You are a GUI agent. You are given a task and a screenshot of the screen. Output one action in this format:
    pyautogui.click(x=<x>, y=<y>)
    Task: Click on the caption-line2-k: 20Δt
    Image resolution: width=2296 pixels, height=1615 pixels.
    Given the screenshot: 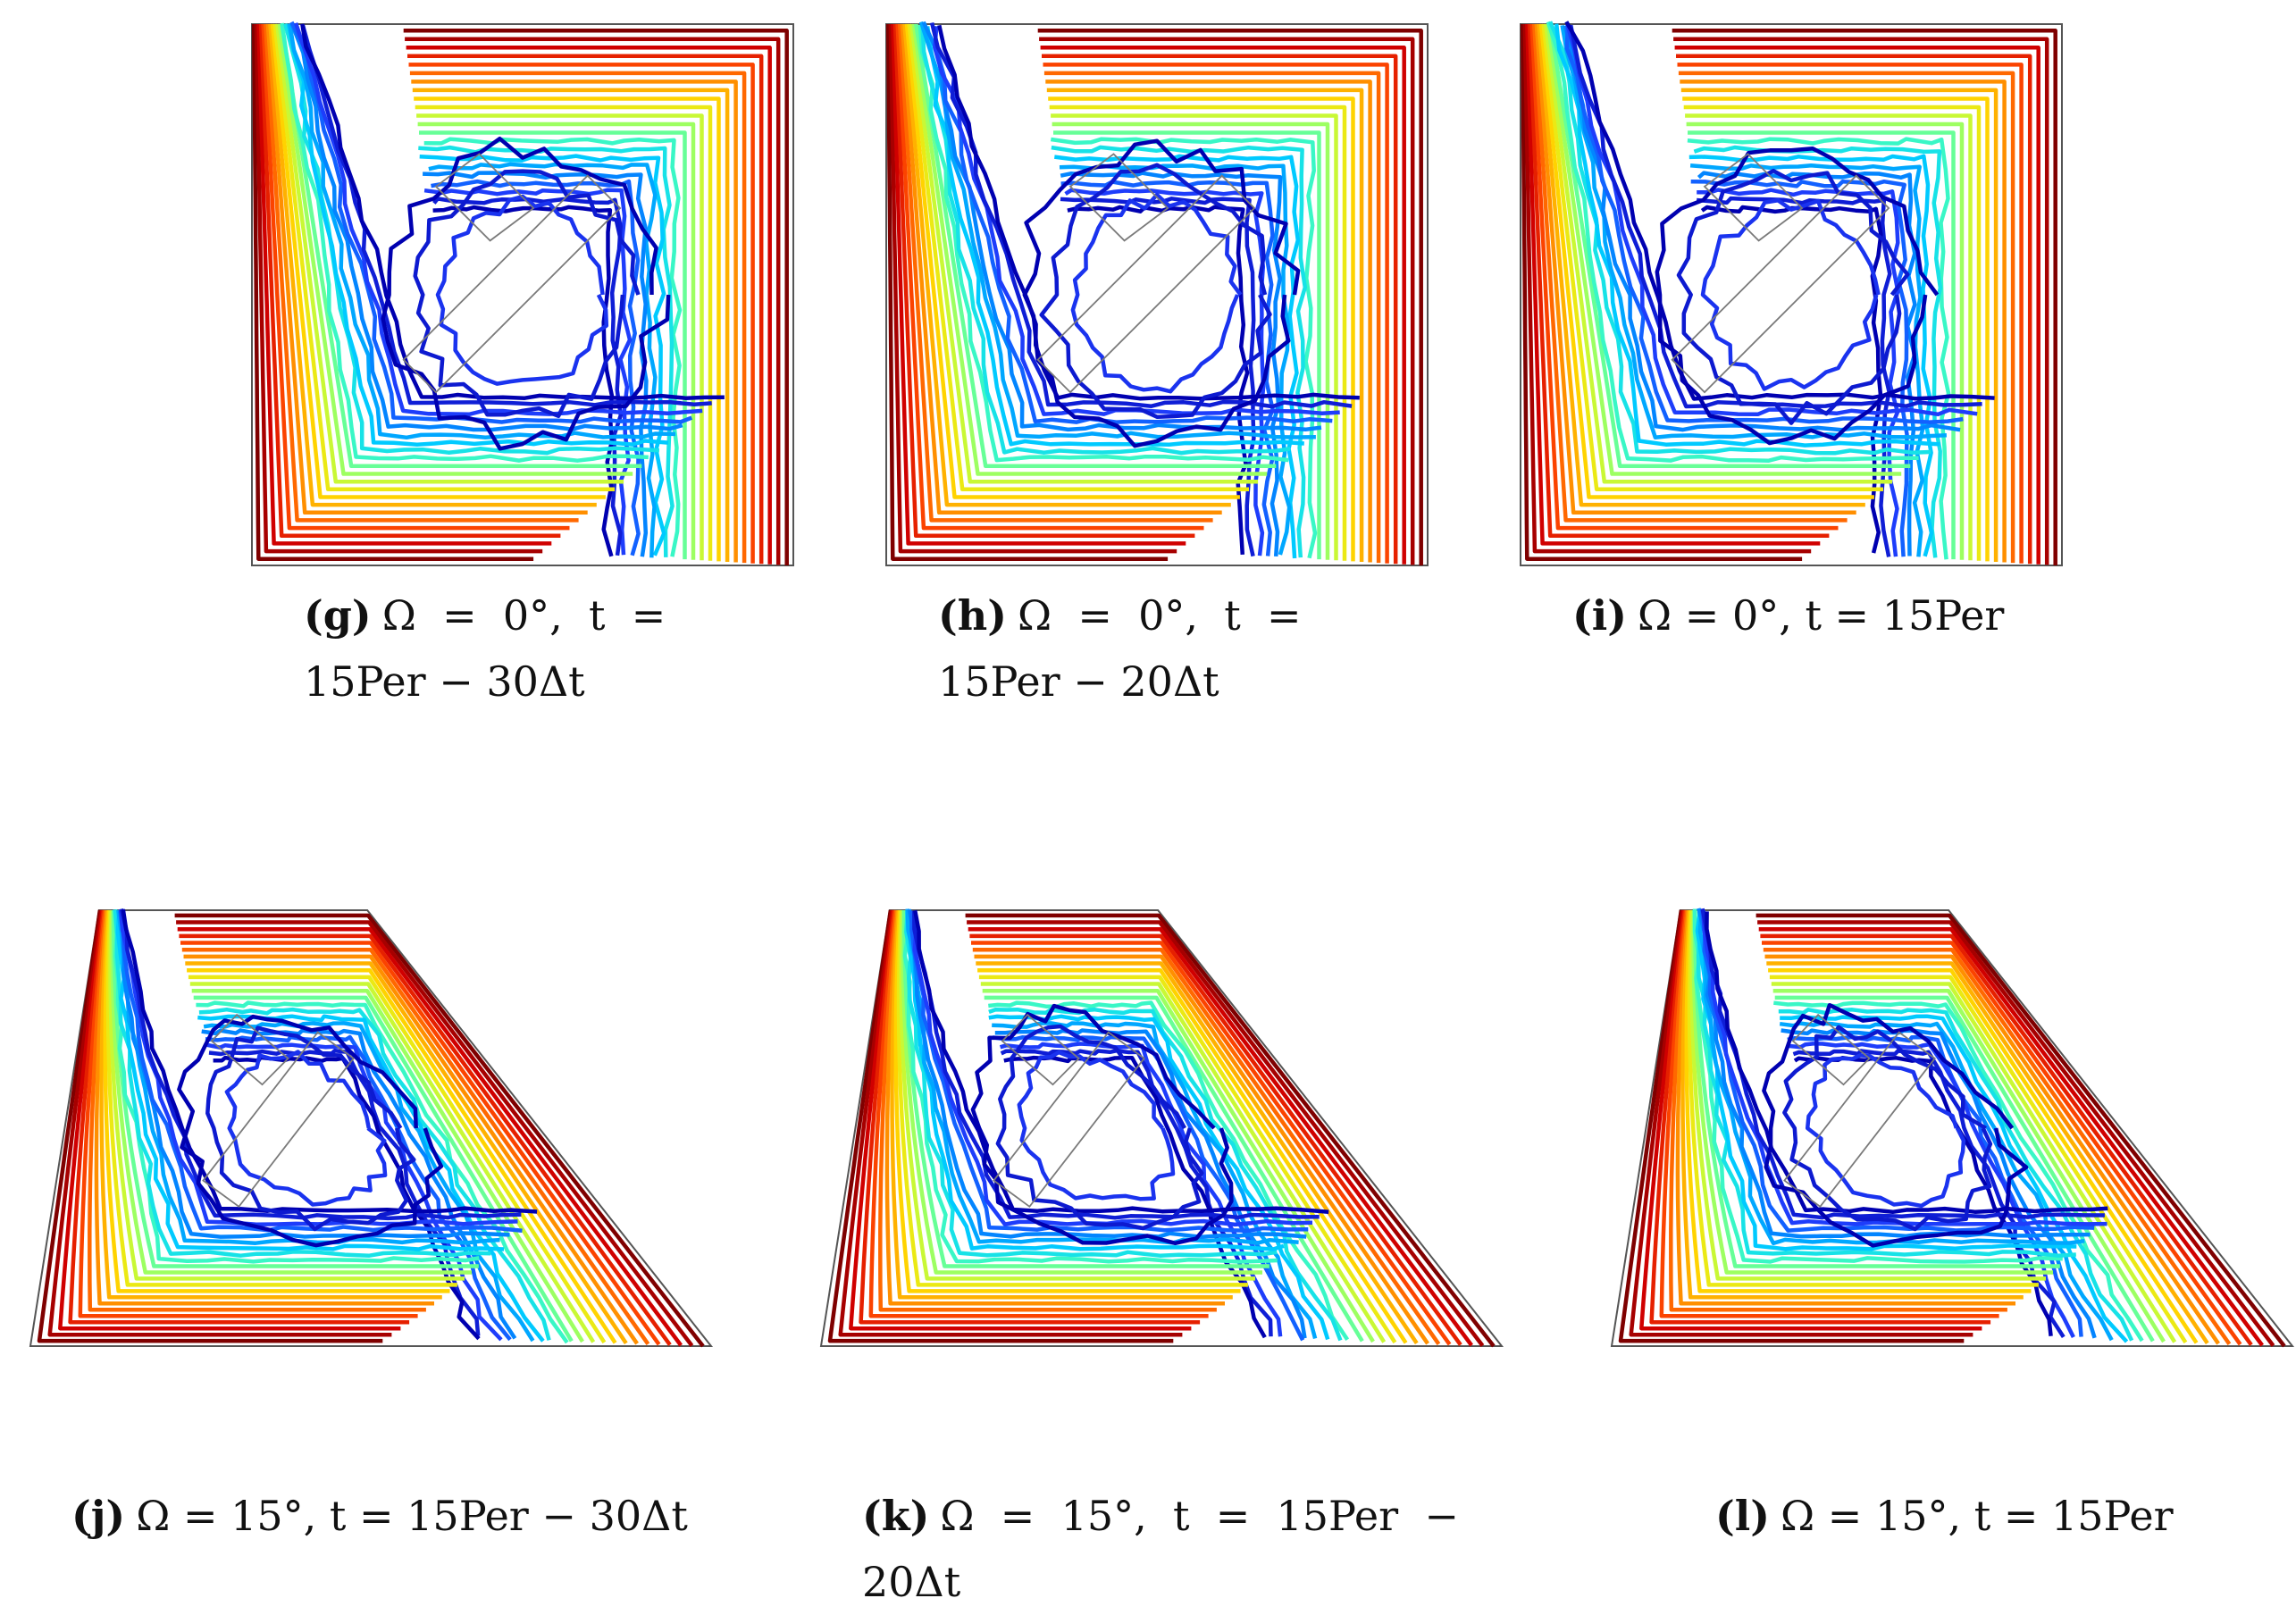 What is the action you would take?
    pyautogui.click(x=912, y=1582)
    